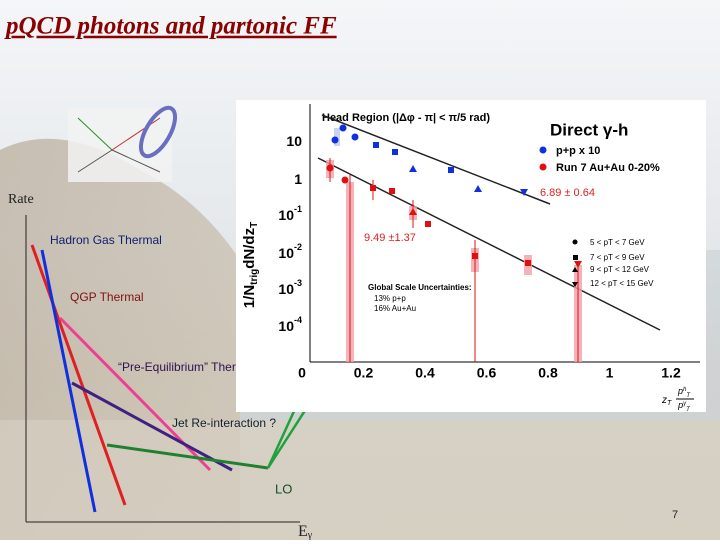 This screenshot has height=545, width=720. I want to click on x-tick-label: 1.2, so click(671, 373).